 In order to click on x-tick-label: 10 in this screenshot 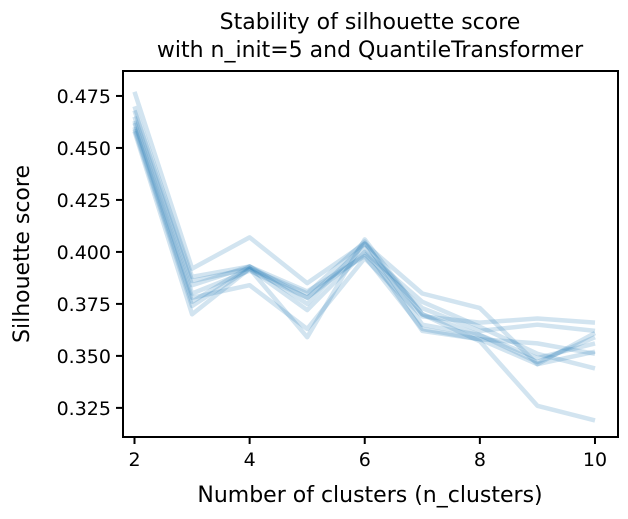, I will do `click(595, 460)`.